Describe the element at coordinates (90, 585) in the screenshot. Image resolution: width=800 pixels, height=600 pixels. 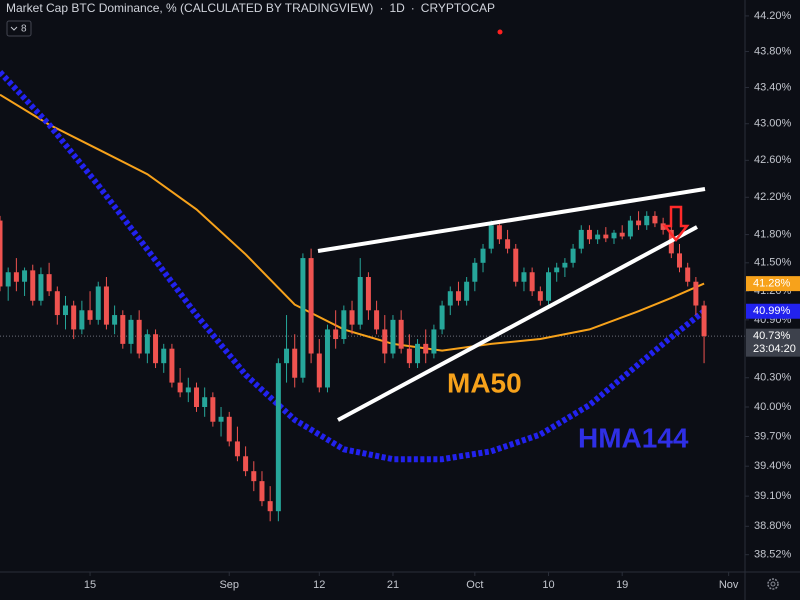
I see `x-tick-label: 15` at that location.